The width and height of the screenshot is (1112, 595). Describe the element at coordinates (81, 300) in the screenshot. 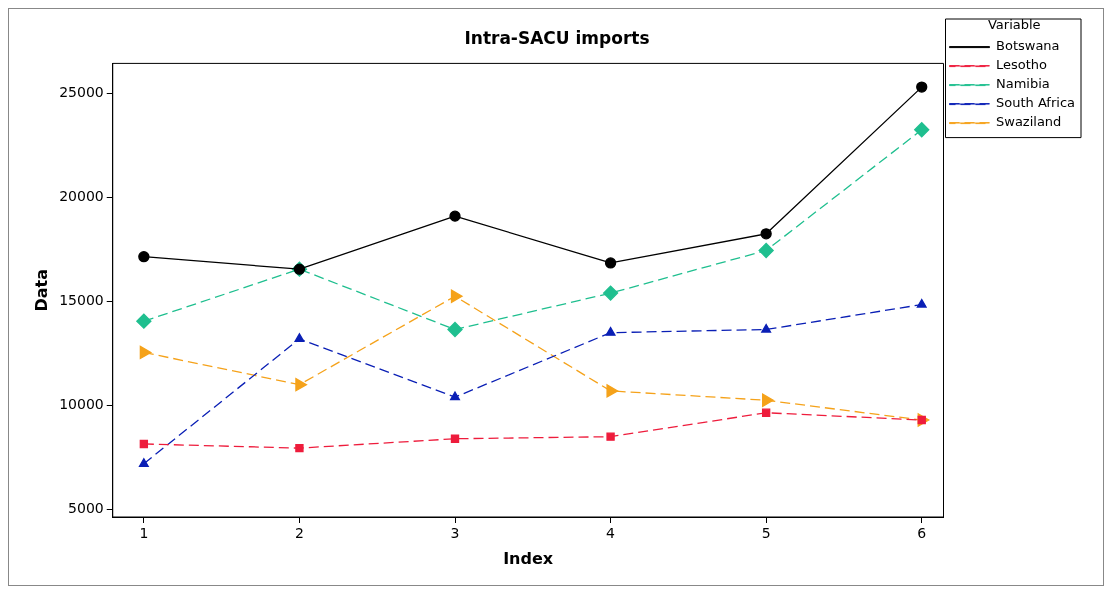

I see `y-tick-label: 15000` at that location.